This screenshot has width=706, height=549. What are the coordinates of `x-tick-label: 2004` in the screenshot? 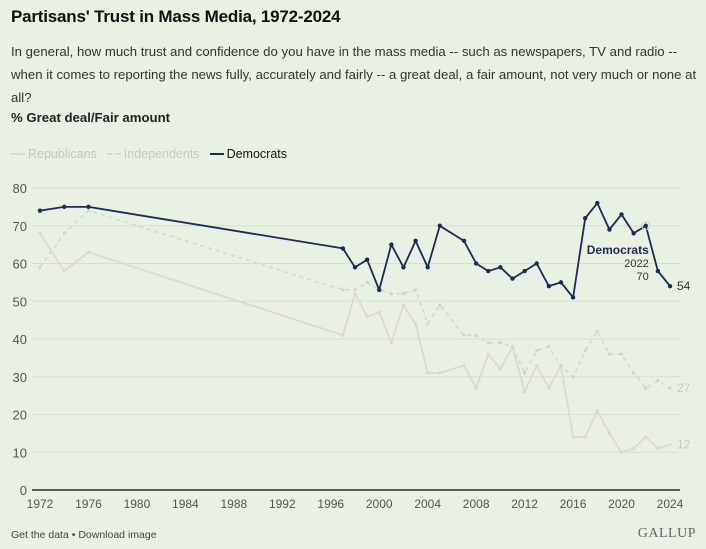 It's located at (427, 504).